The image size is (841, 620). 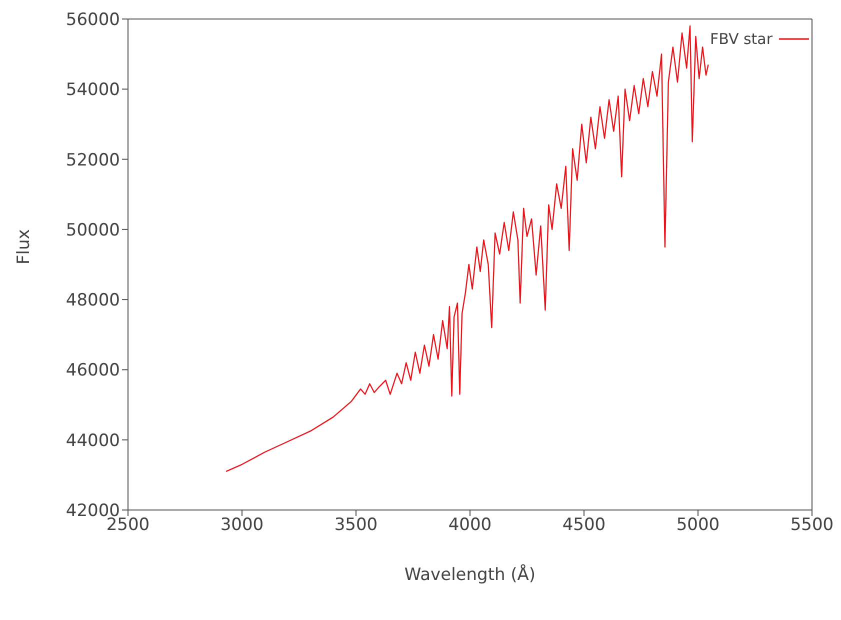 I want to click on x-tick-label: 3000, so click(x=242, y=525).